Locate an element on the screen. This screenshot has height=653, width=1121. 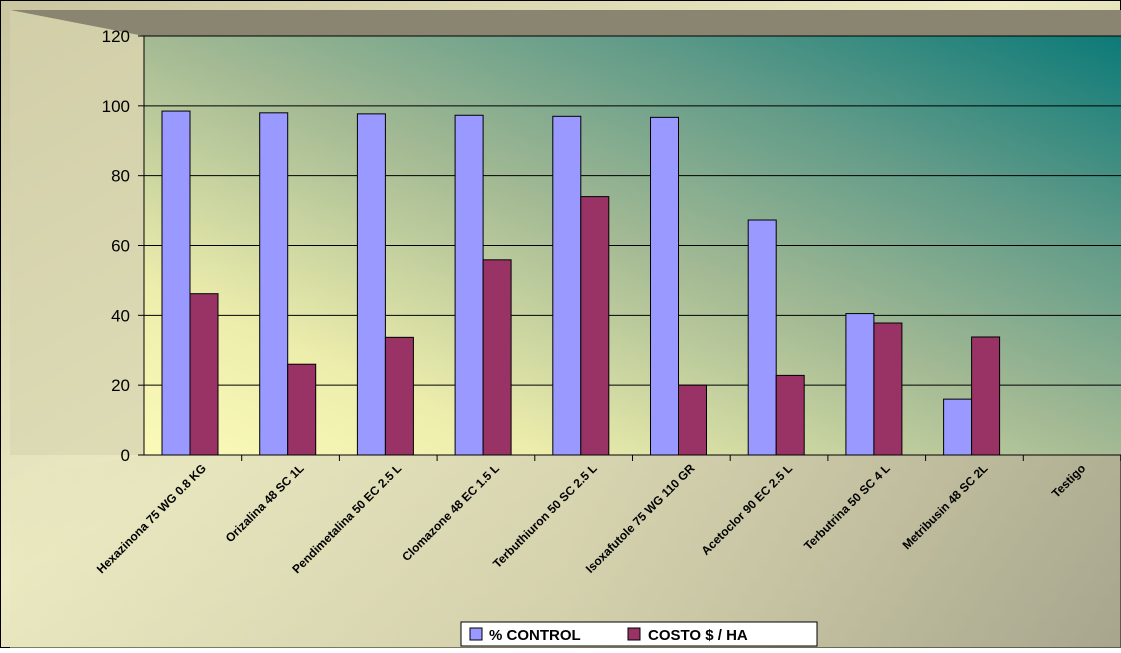
chart-top-wall is located at coordinates (565, 23).